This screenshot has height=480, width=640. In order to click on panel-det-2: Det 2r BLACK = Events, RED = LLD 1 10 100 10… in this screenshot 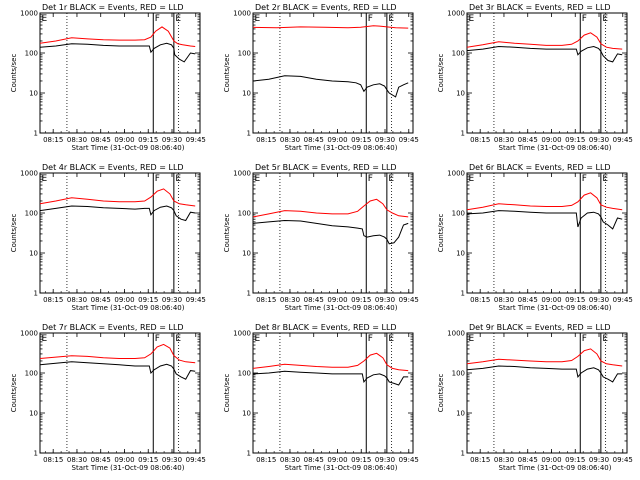, I will do `click(321, 77)`.